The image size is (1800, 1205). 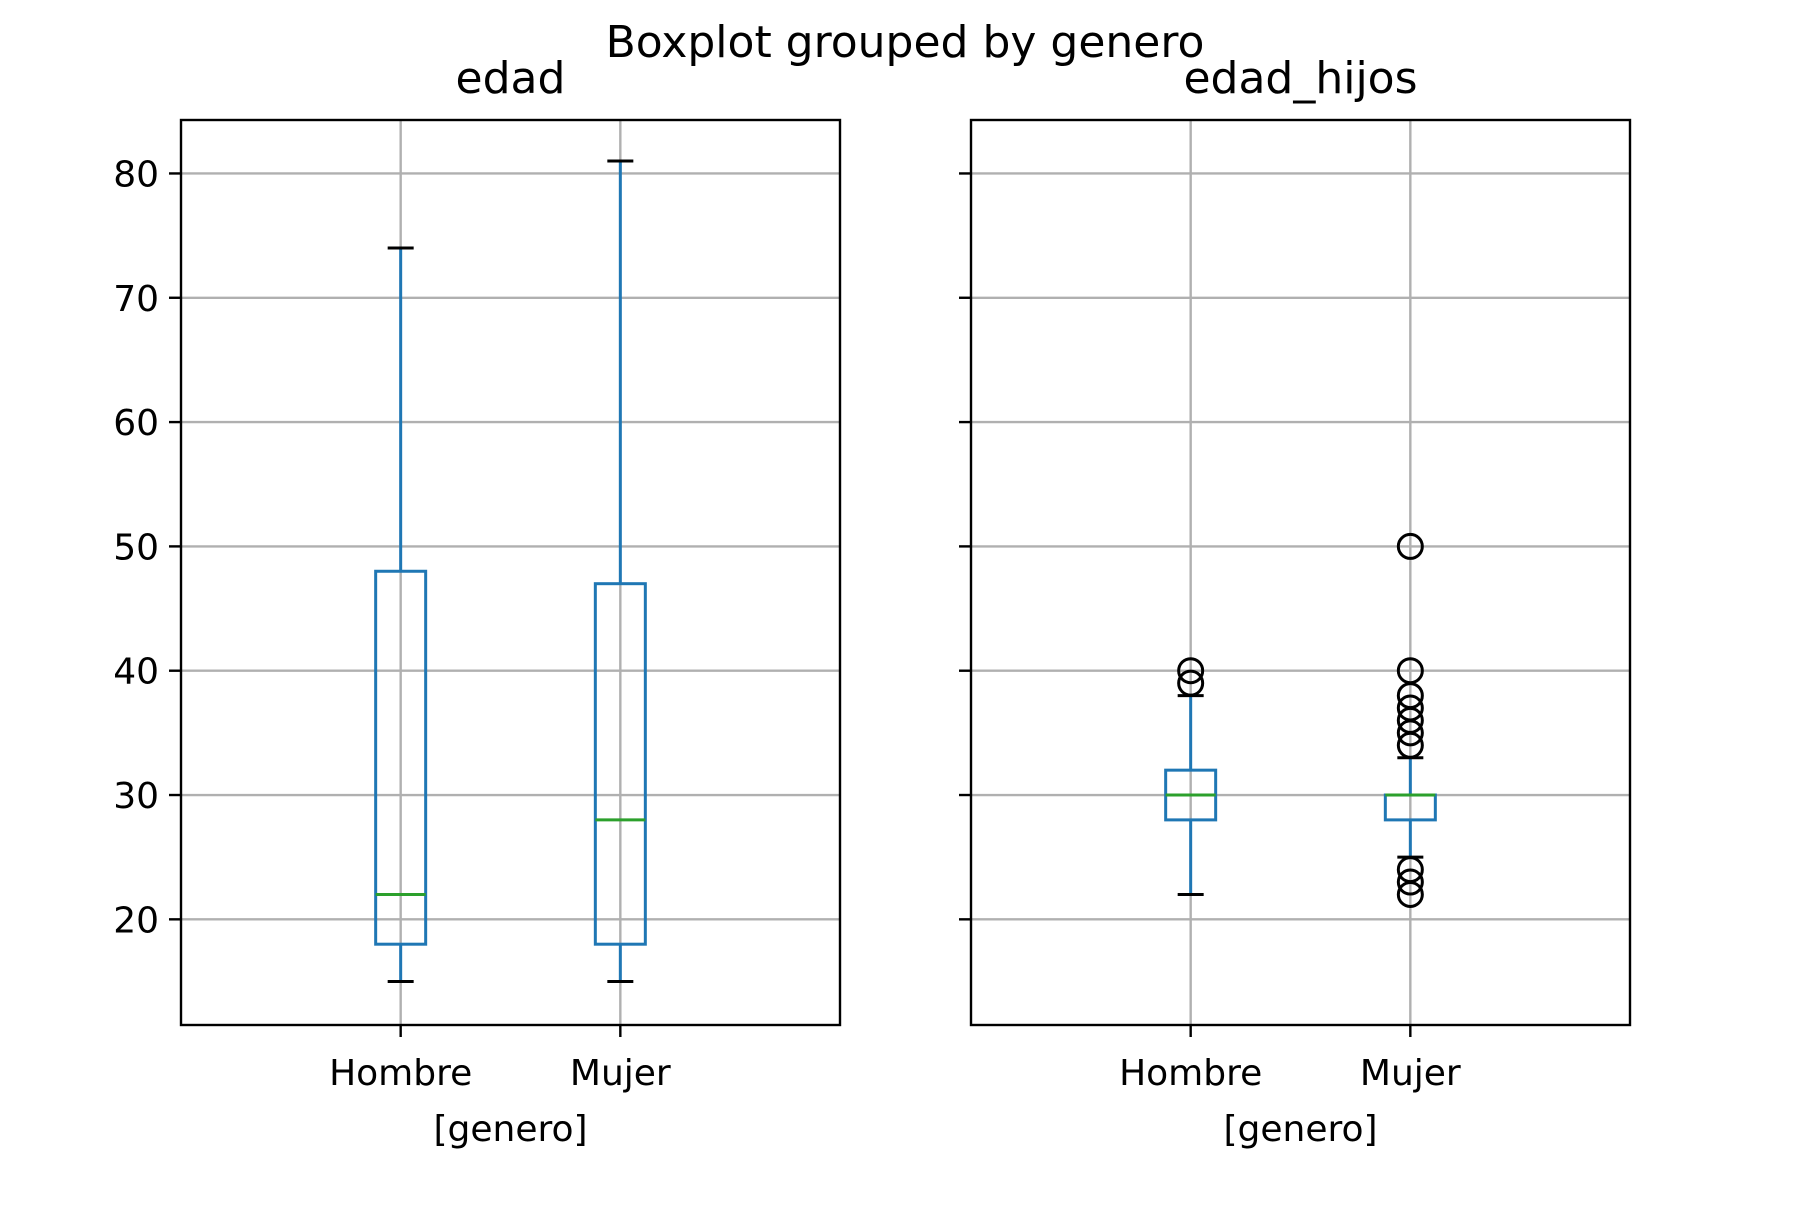 What do you see at coordinates (136, 547) in the screenshot?
I see `y-tick-label: 50` at bounding box center [136, 547].